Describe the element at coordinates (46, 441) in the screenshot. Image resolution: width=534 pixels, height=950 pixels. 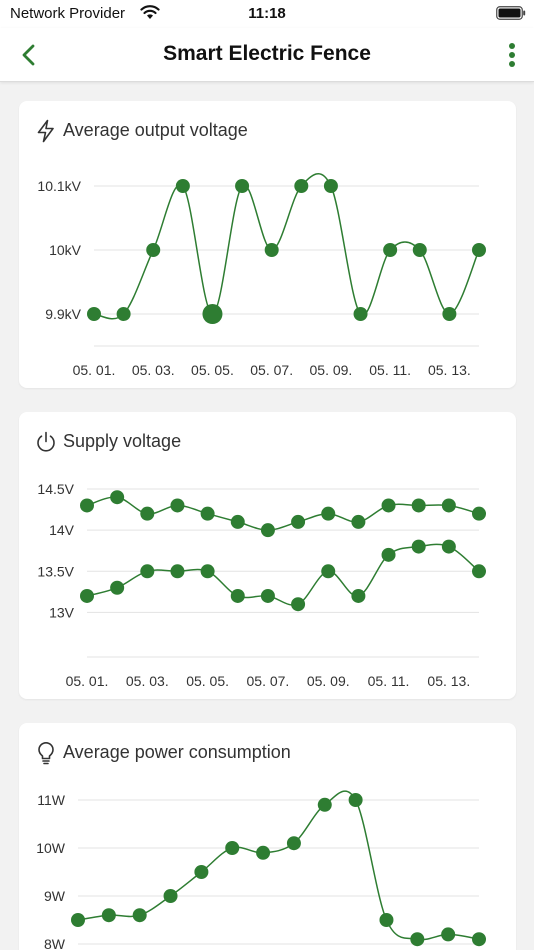
I see `power-icon` at that location.